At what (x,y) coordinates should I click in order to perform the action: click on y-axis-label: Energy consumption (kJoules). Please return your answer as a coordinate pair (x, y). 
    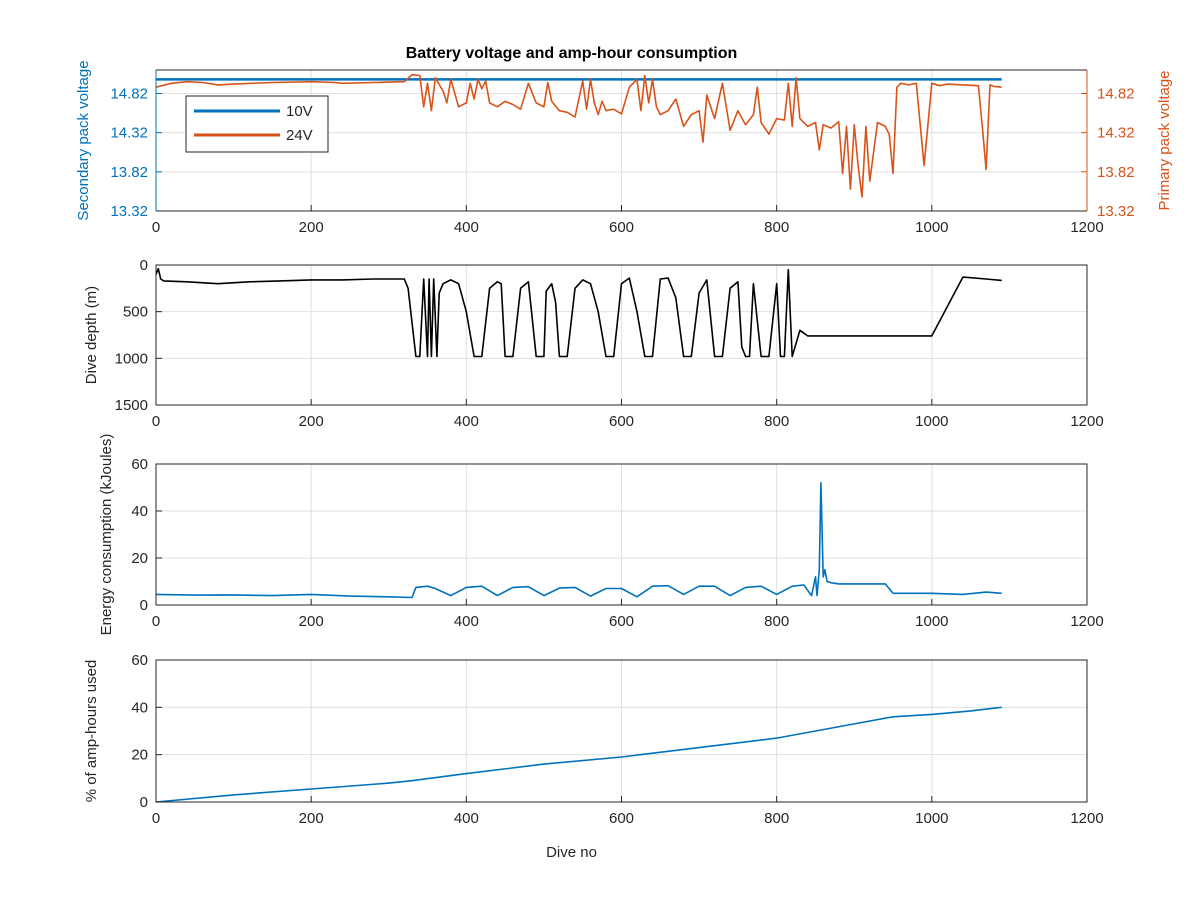
    Looking at the image, I should click on (106, 535).